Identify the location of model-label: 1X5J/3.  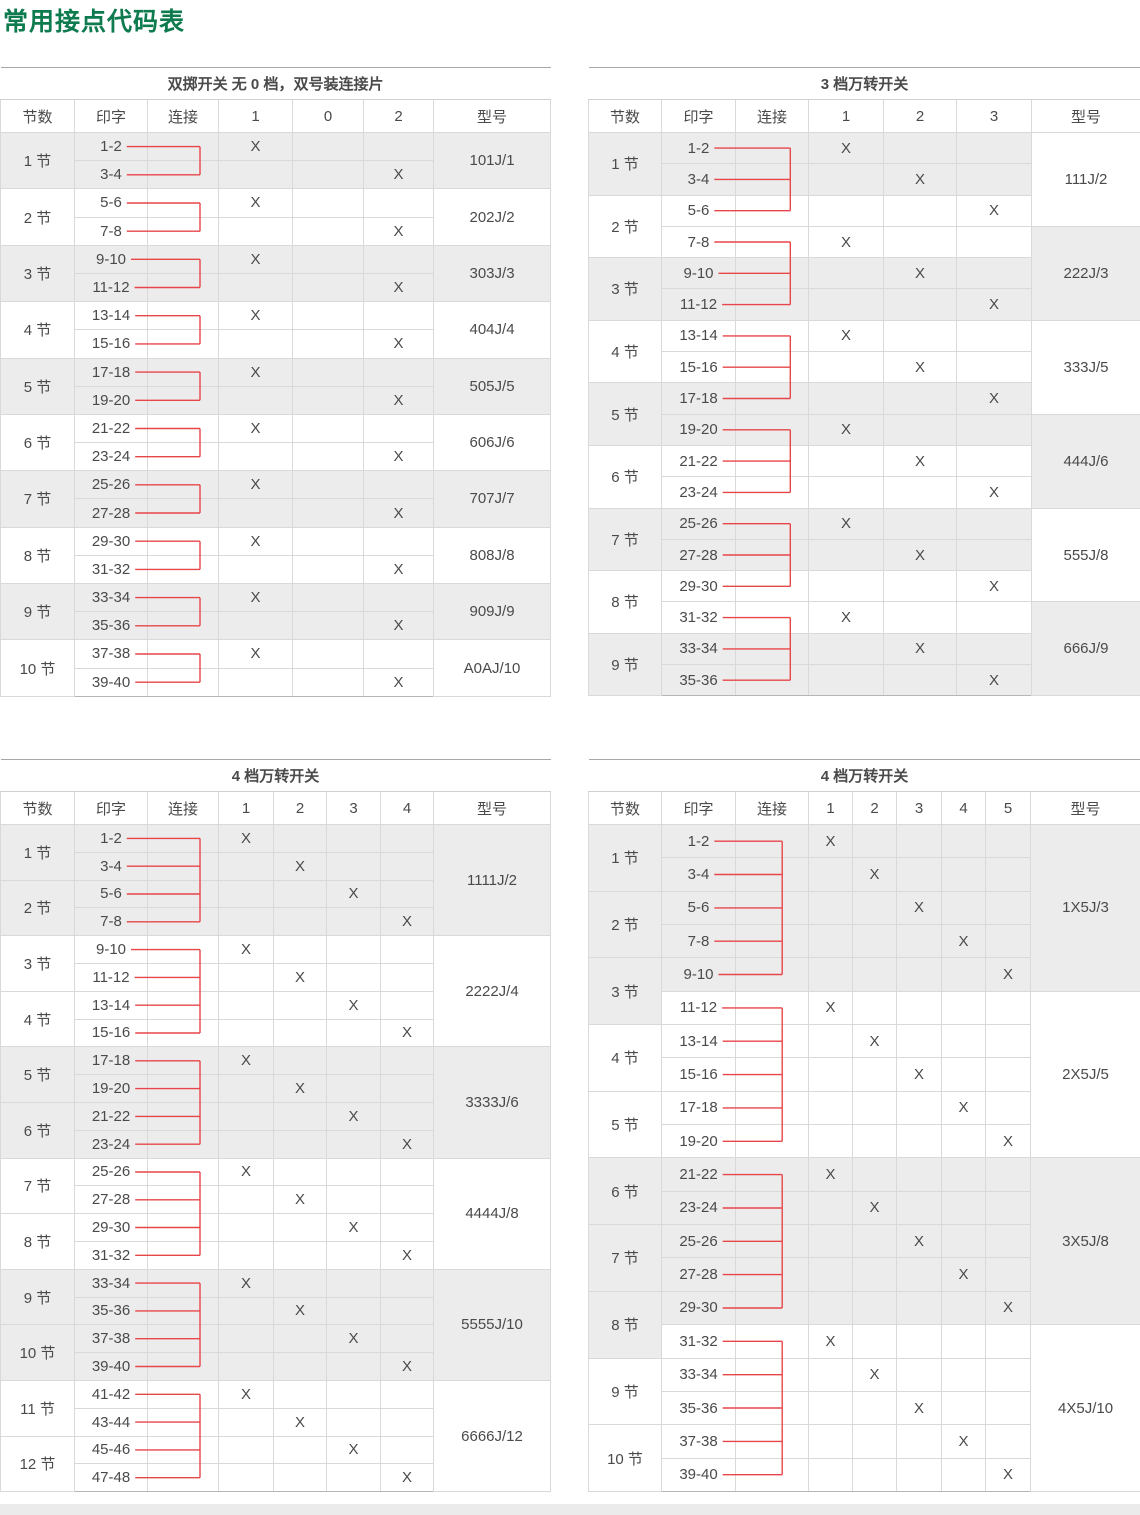
(1084, 908).